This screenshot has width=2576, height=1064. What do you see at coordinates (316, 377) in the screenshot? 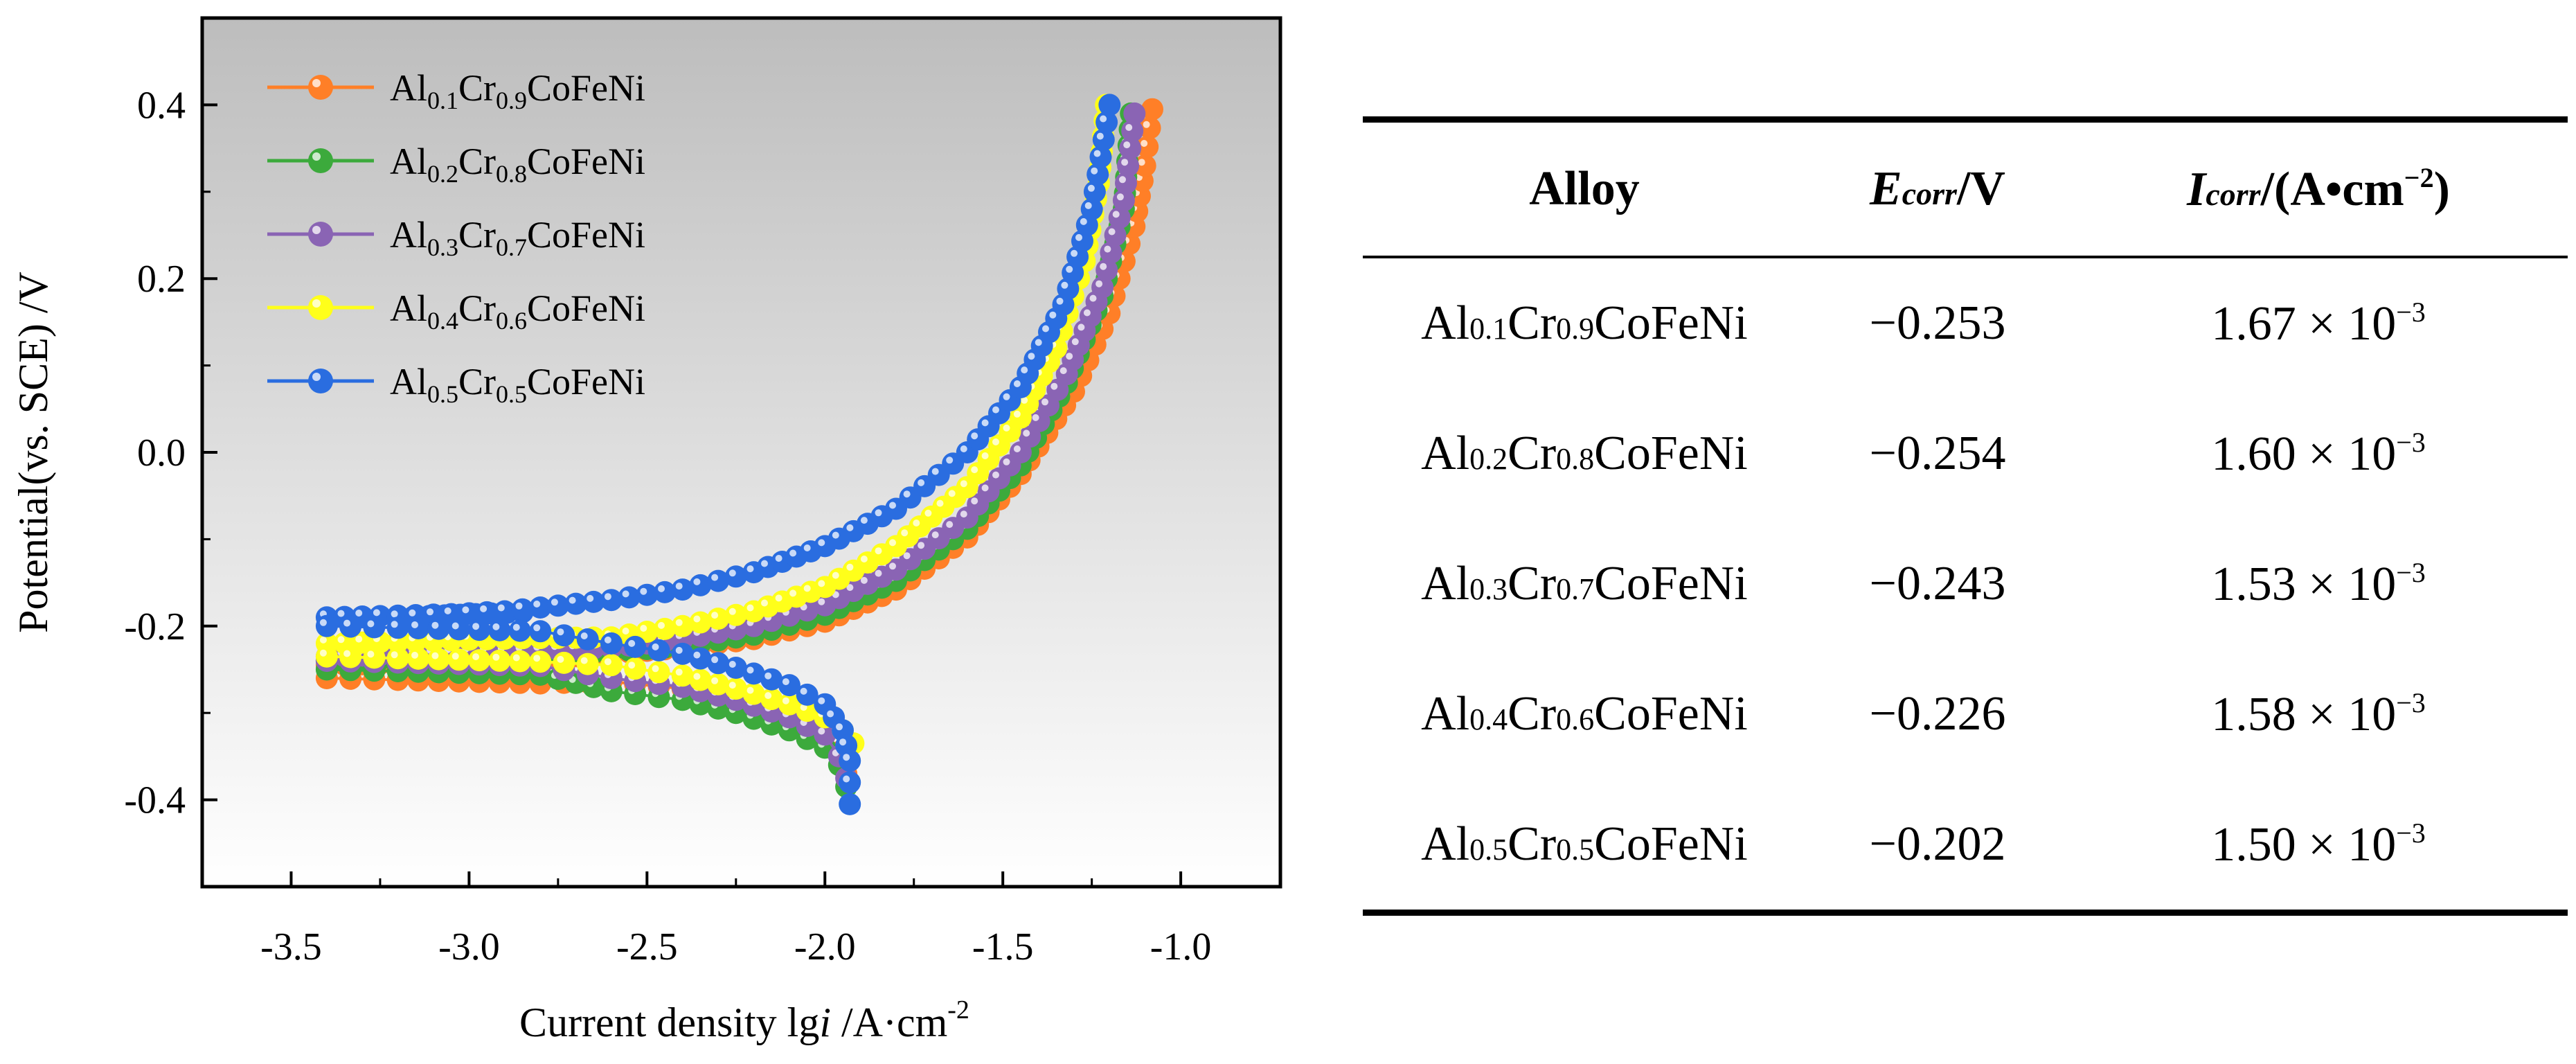
I see `legend-marker-highlight` at bounding box center [316, 377].